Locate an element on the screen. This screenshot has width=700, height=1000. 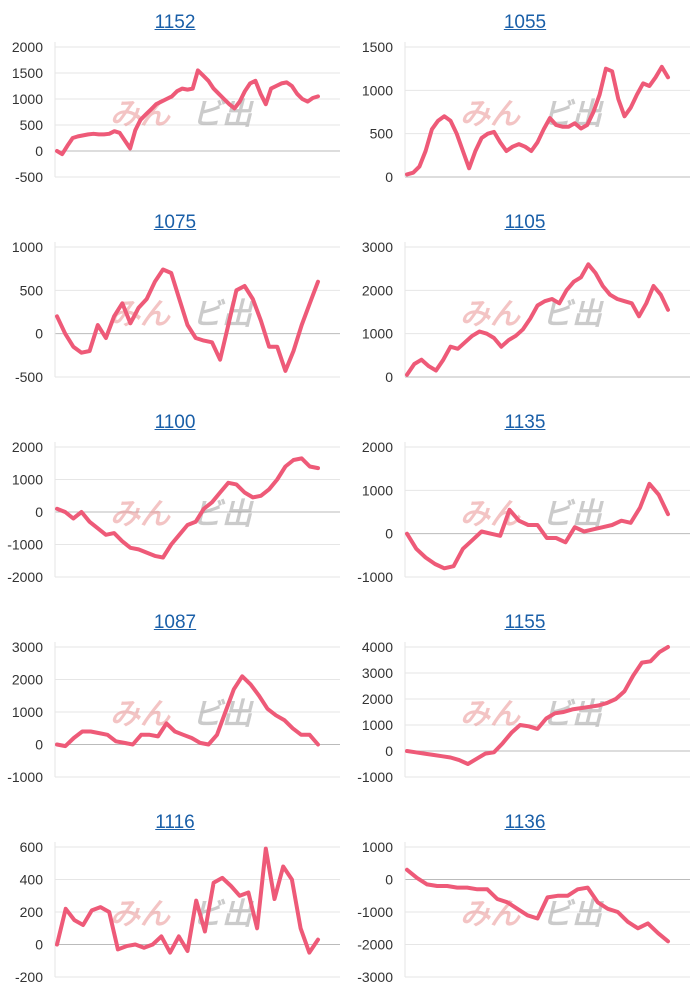
line-chart: 1000 0 -1000 -2000 -3000 みん ビ出 is located at coordinates (523, 912).